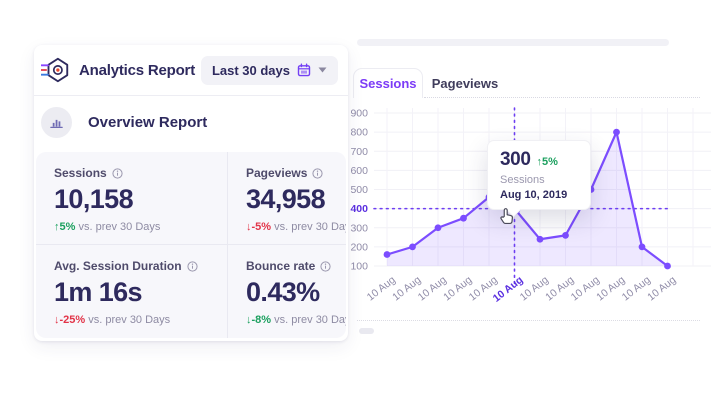 This screenshot has height=400, width=711. Describe the element at coordinates (98, 292) in the screenshot. I see `metric-value: 1m 16s` at that location.